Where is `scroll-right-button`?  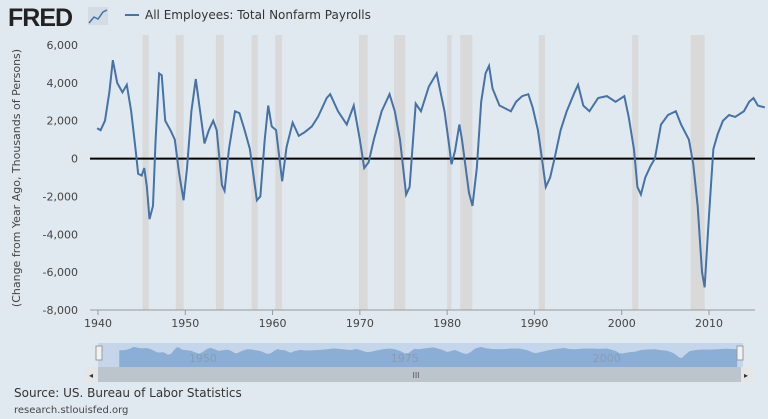 scroll-right-button is located at coordinates (747, 374).